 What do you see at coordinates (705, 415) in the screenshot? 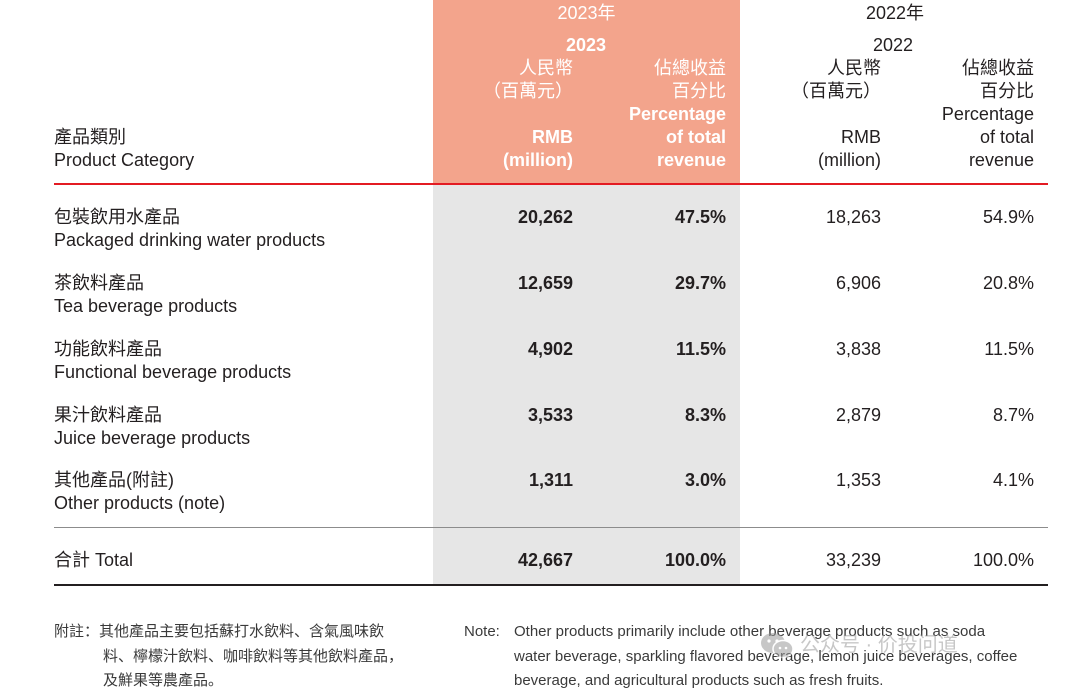
I see `row-pct-2023: 8.3%` at bounding box center [705, 415].